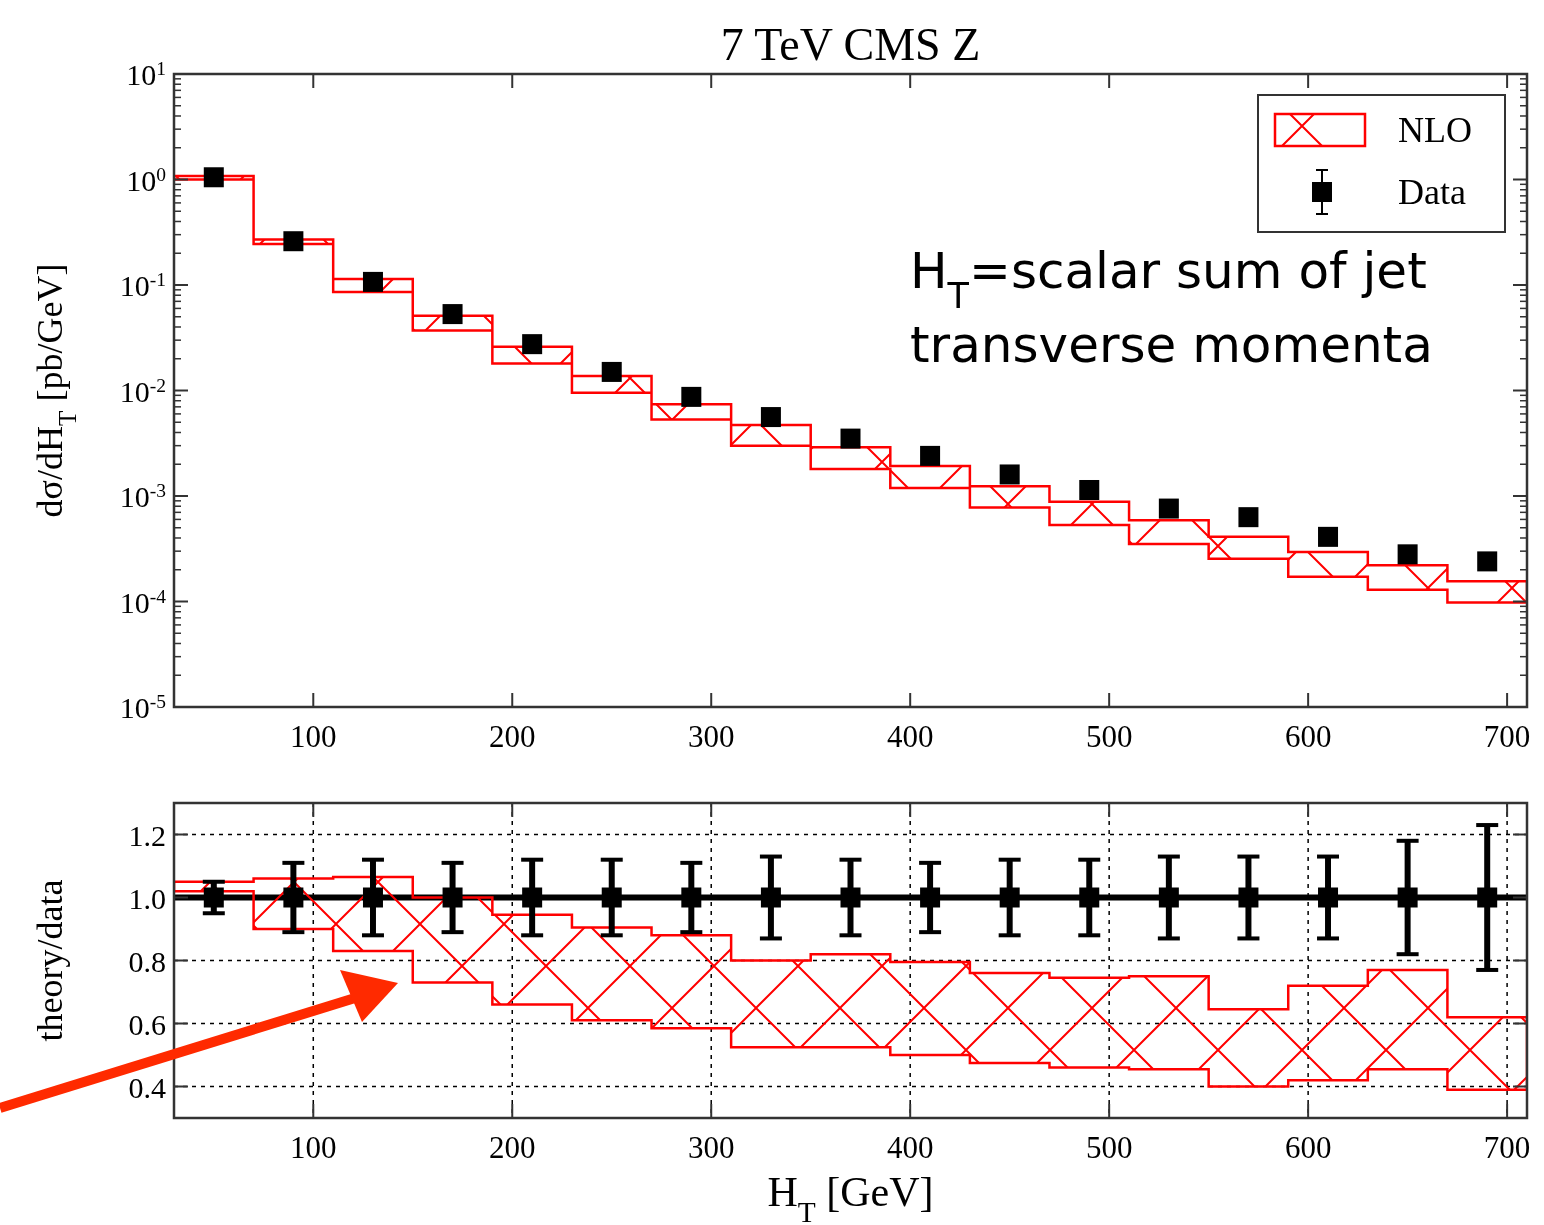 The height and width of the screenshot is (1225, 1544). What do you see at coordinates (146, 180) in the screenshot?
I see `y-tick-label: 10$^{0}$` at bounding box center [146, 180].